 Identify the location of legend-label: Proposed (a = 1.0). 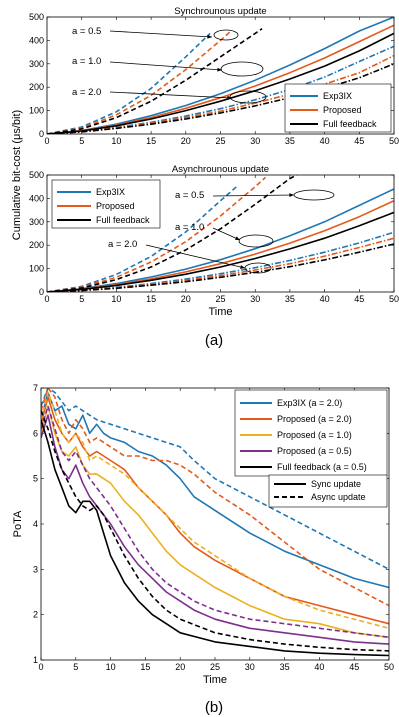
(314, 435).